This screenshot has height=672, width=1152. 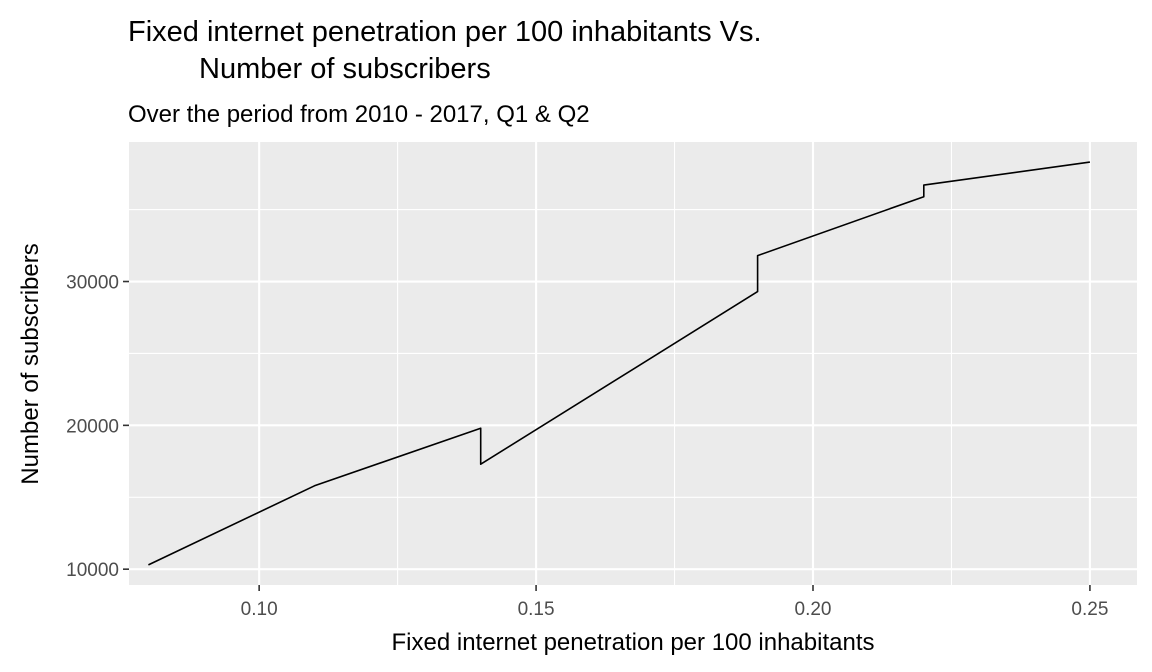 I want to click on y-tick-label: 30000, so click(x=92, y=283).